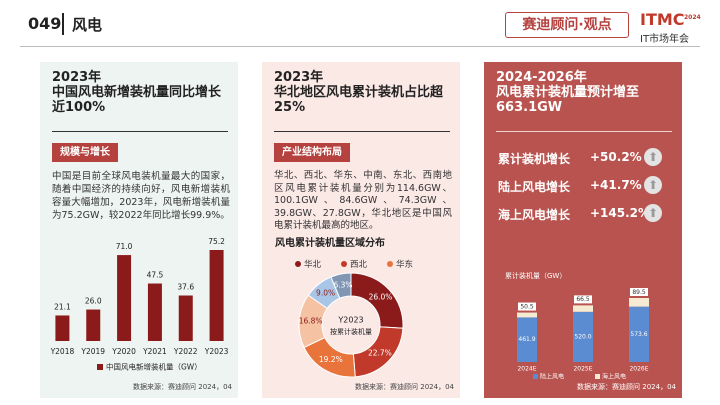  Describe the element at coordinates (534, 187) in the screenshot. I see `stat-label: 陆上风电增长` at that location.